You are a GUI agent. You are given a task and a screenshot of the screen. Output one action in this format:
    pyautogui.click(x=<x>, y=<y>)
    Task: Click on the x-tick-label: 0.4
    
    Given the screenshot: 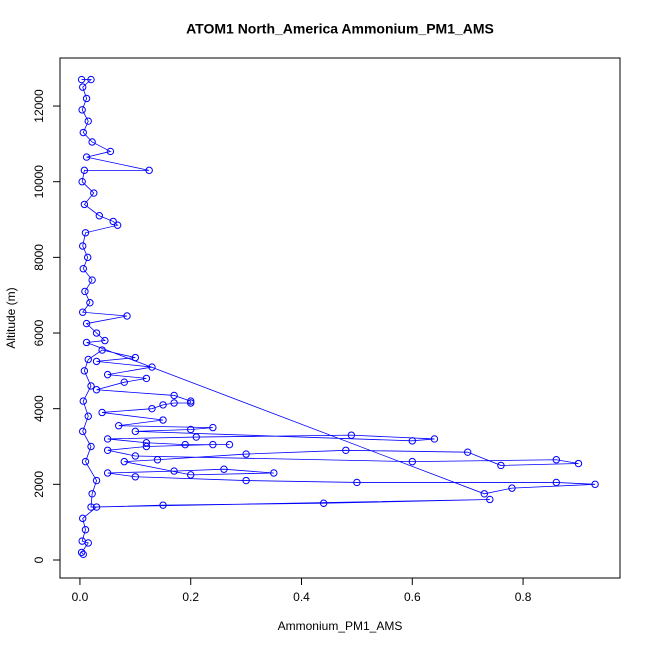 What is the action you would take?
    pyautogui.click(x=301, y=597)
    